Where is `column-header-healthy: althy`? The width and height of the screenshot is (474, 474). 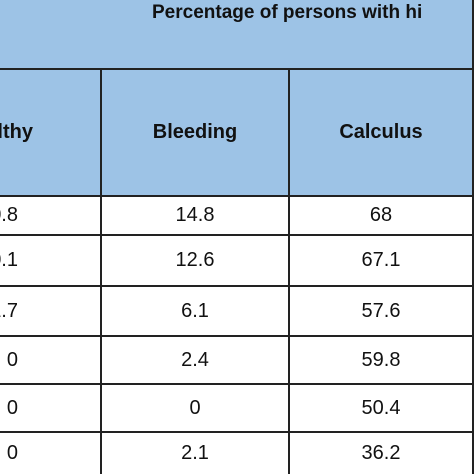
column-header-healthy: althy is located at coordinates (16, 132).